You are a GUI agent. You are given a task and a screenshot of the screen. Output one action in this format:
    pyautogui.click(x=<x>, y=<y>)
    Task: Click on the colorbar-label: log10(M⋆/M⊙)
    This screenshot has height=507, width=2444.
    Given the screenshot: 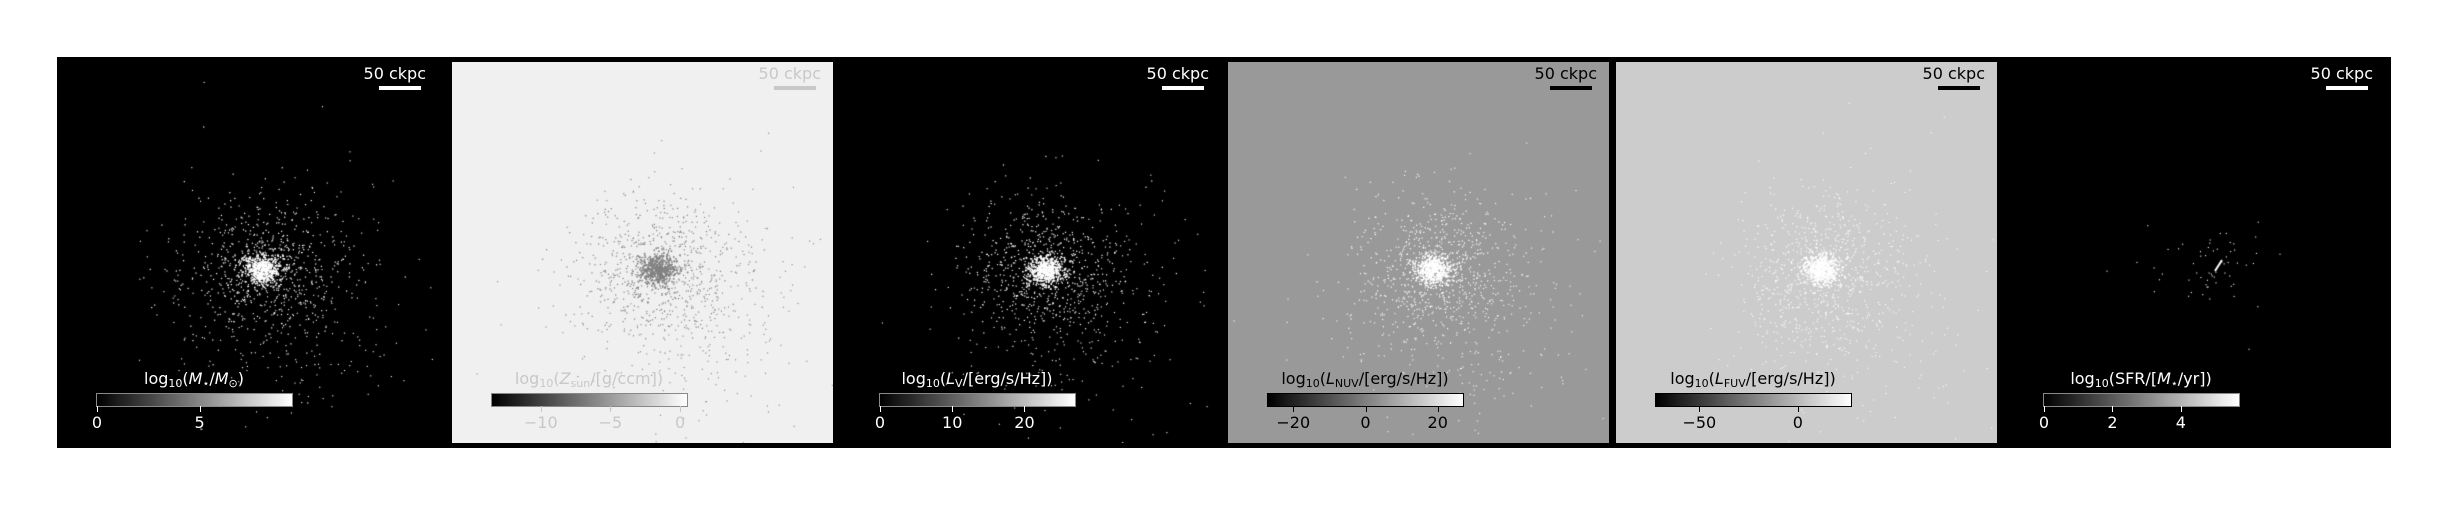 What is the action you would take?
    pyautogui.click(x=194, y=379)
    